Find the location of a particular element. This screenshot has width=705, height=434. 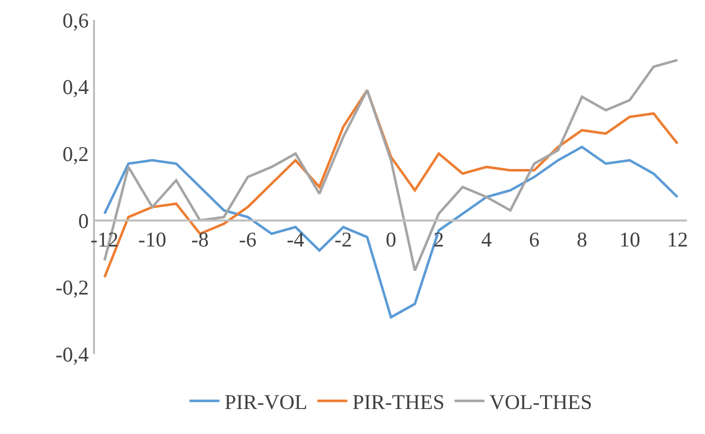

x-tick-label: -12 is located at coordinates (104, 240).